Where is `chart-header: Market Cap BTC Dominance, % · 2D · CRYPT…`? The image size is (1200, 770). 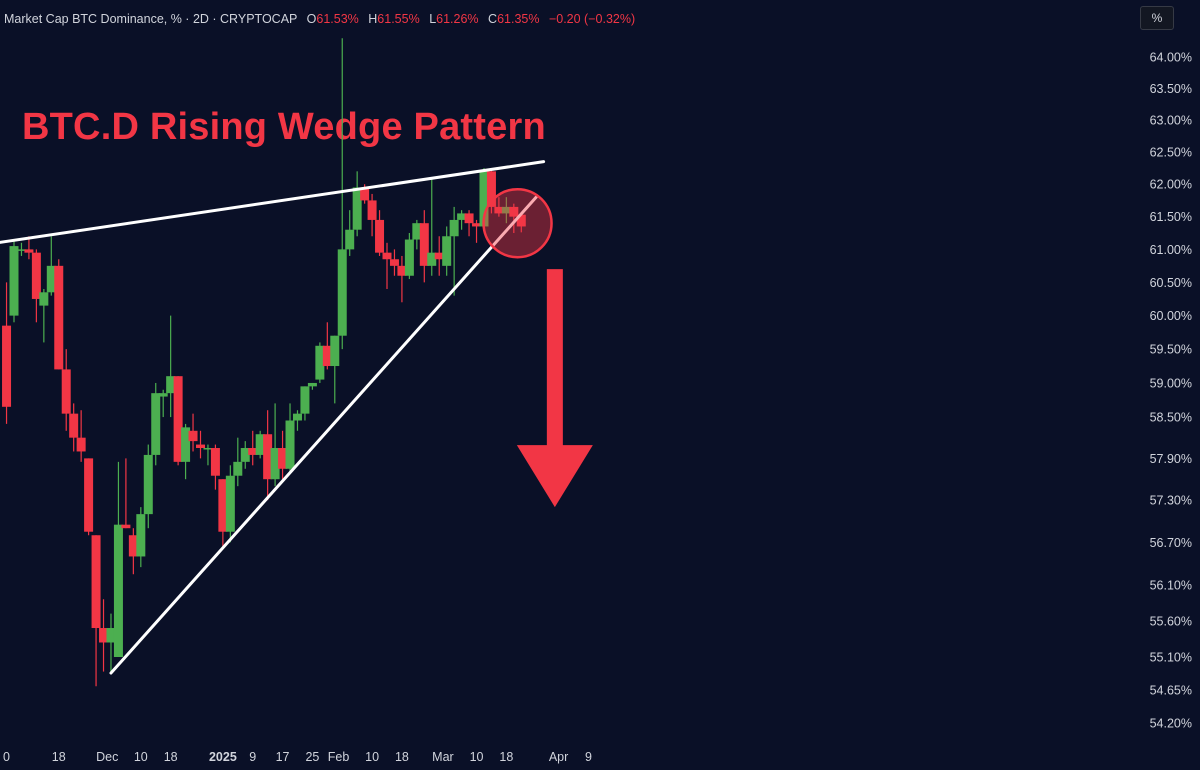 chart-header: Market Cap BTC Dominance, % · 2D · CRYPT… is located at coordinates (319, 19).